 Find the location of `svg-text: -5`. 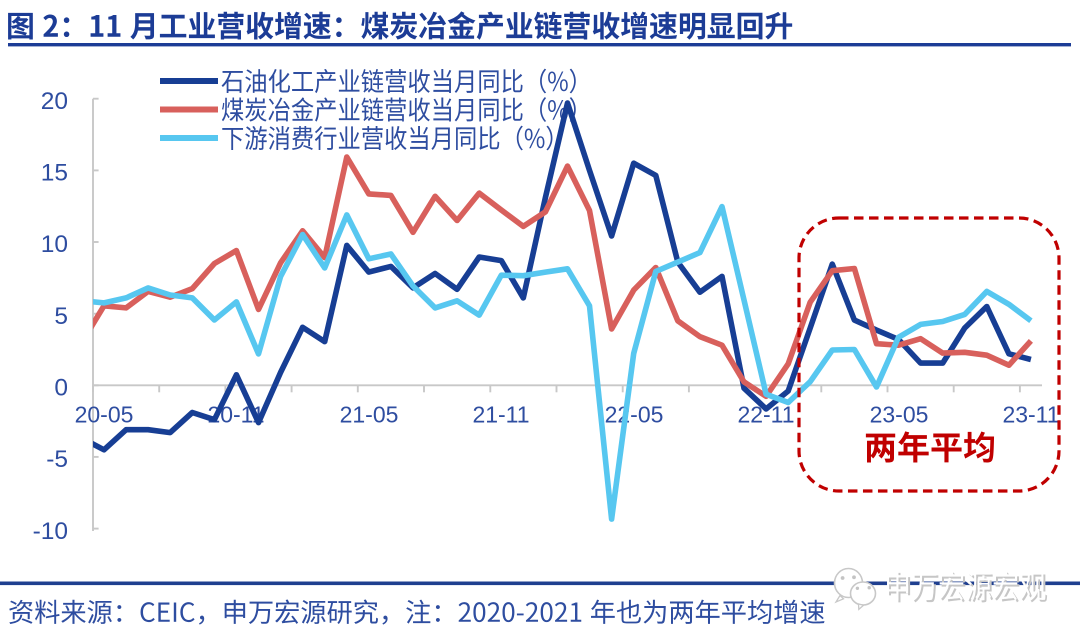

svg-text: -5 is located at coordinates (57, 459).